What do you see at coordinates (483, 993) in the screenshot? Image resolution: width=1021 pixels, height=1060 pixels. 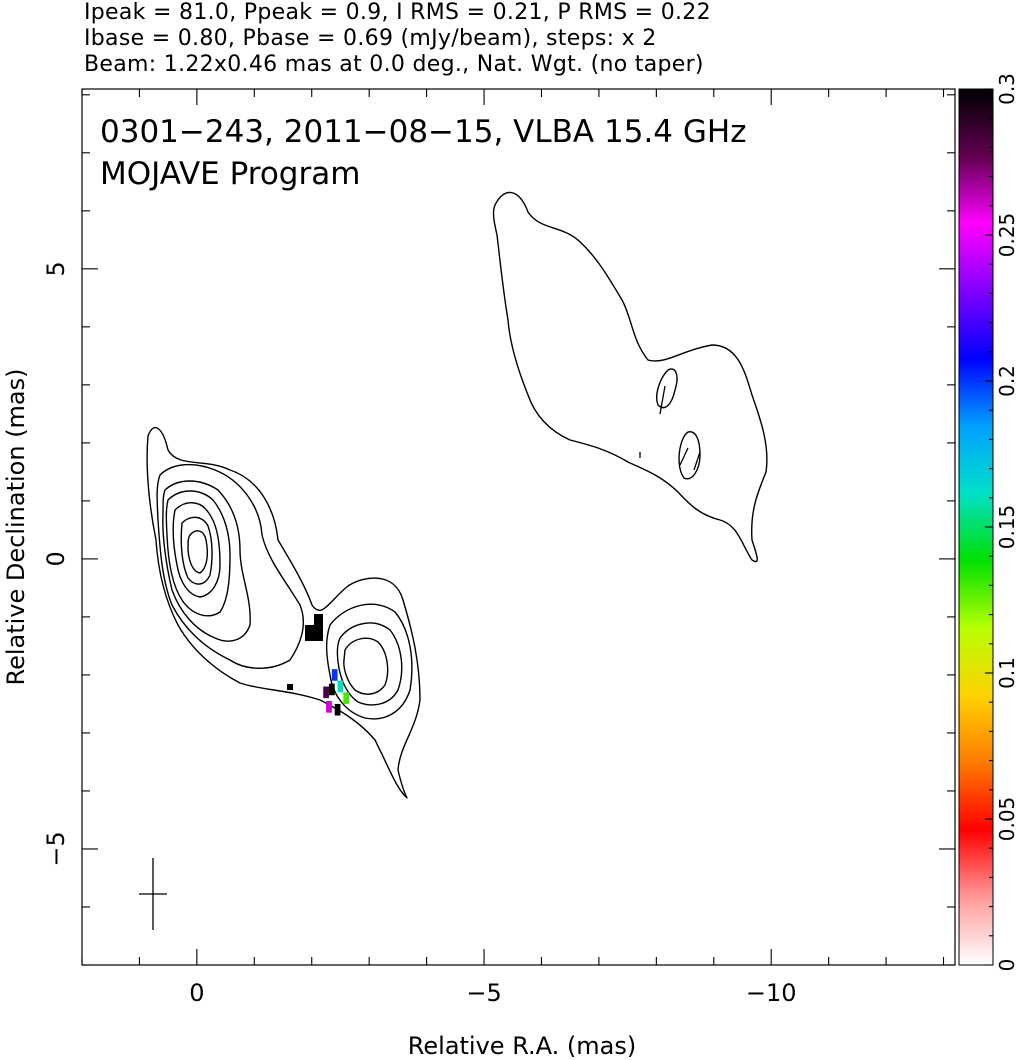 I see `x-tick-label: −5` at bounding box center [483, 993].